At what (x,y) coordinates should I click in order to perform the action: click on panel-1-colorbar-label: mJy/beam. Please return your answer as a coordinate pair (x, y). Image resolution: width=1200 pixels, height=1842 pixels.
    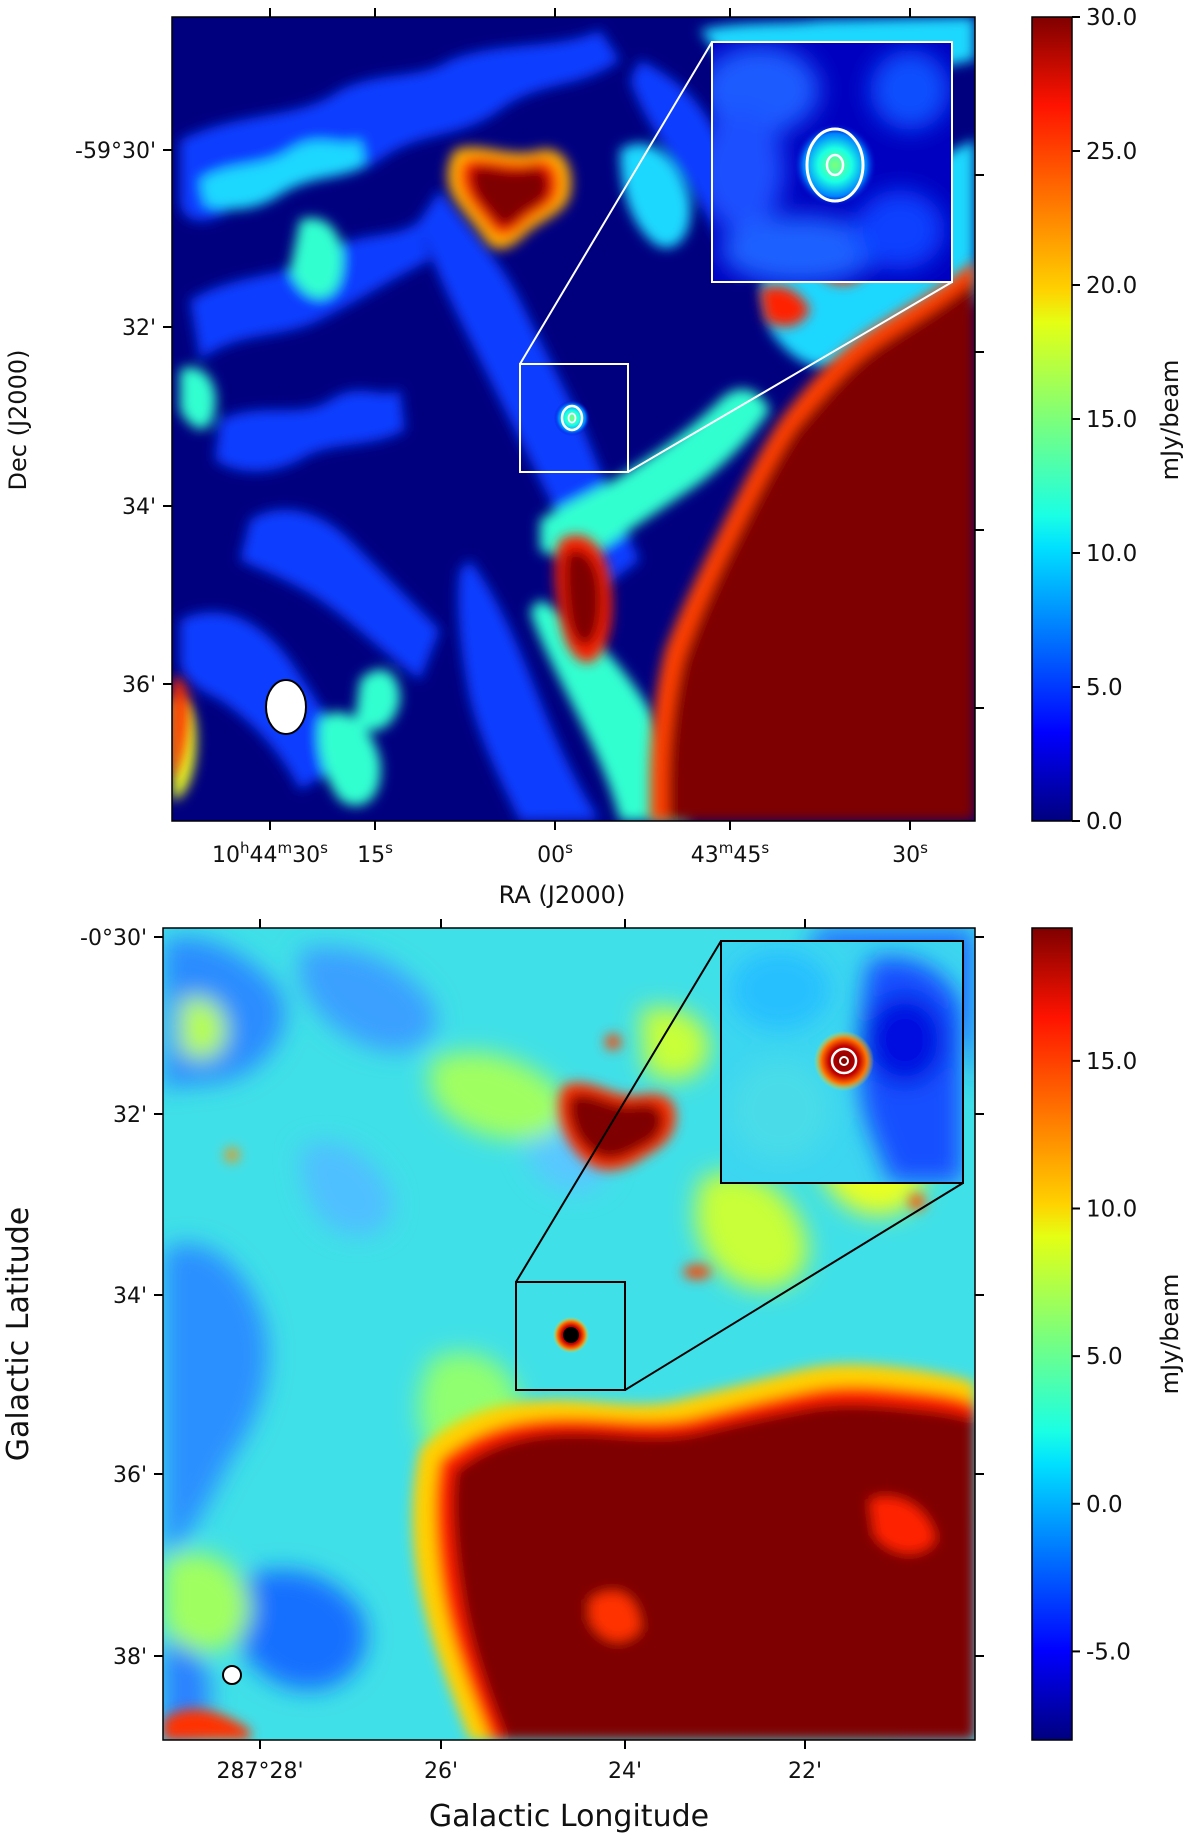
    Looking at the image, I should click on (1170, 420).